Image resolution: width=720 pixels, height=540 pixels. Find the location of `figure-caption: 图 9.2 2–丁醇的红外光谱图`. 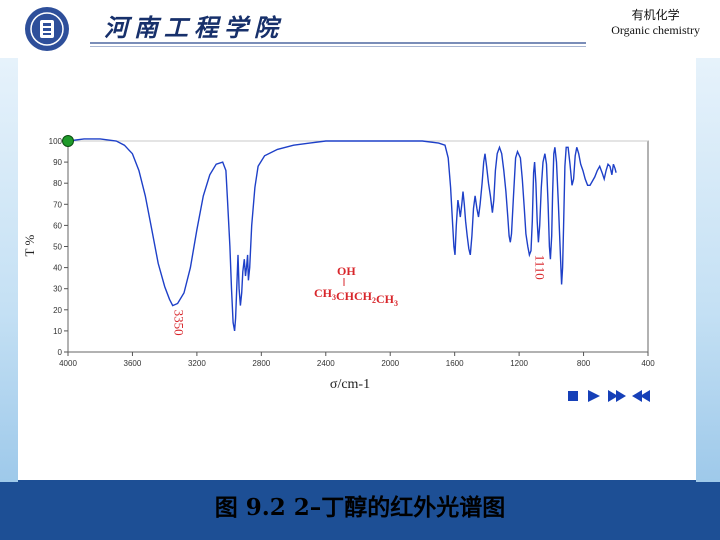

figure-caption: 图 9.2 2–丁醇的红外光谱图 is located at coordinates (360, 507).